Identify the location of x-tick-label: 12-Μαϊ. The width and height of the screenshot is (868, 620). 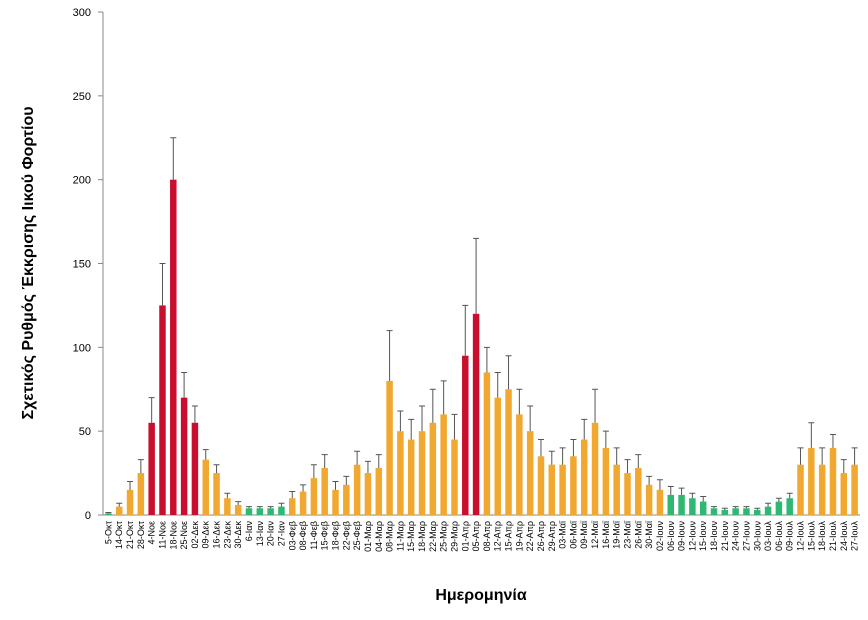
(595, 534).